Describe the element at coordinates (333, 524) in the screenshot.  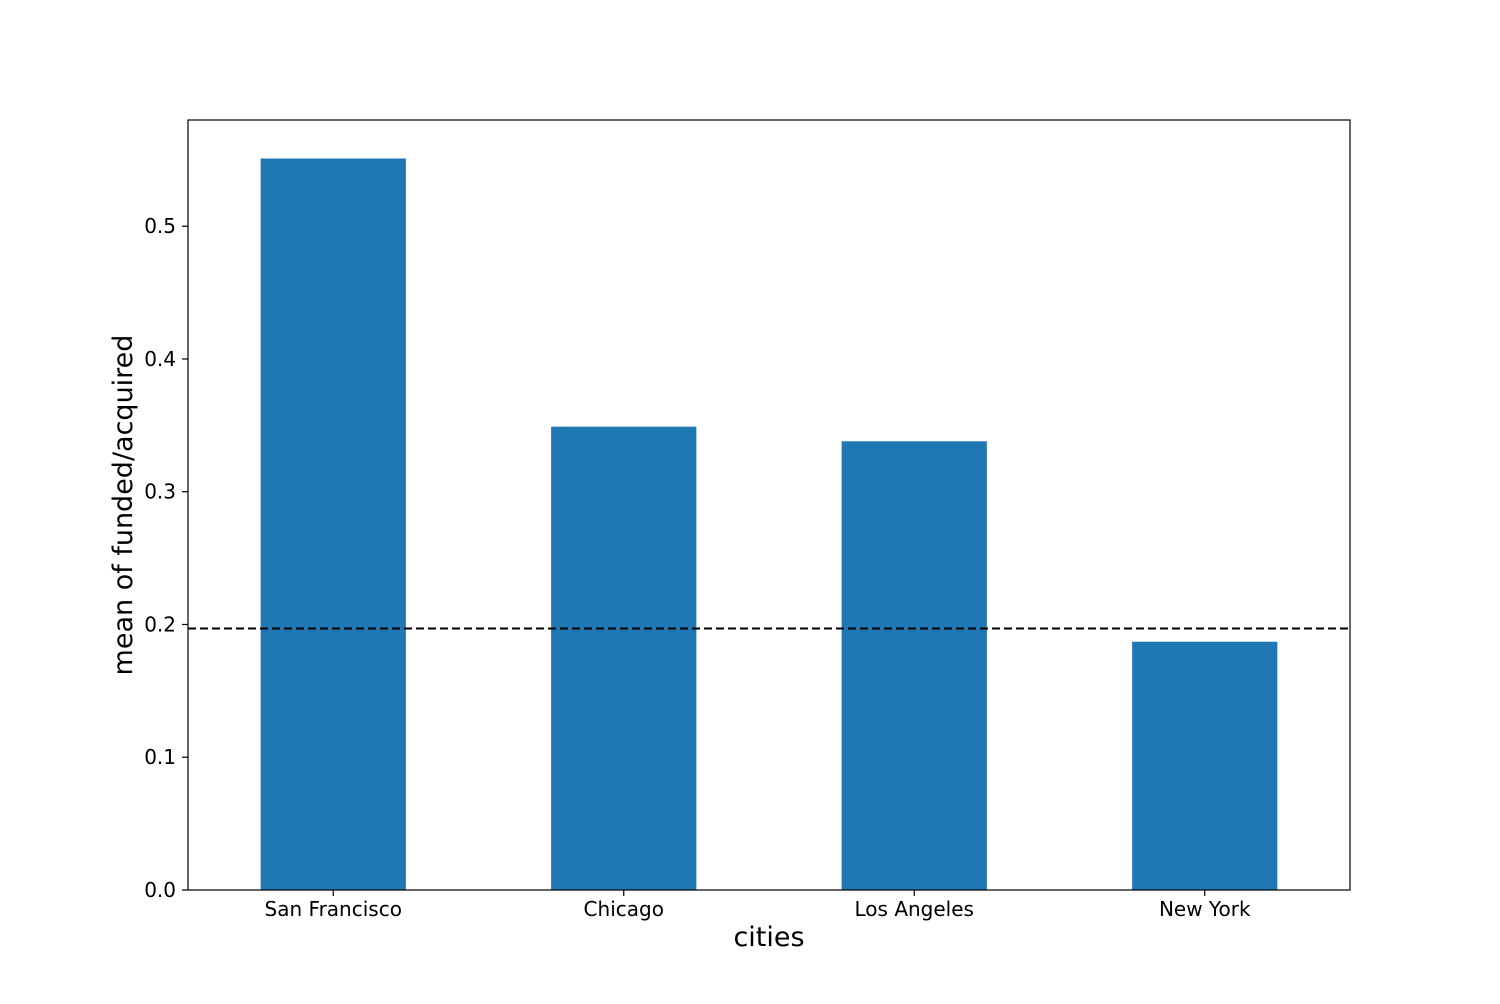
I see `bar-san-francisco` at that location.